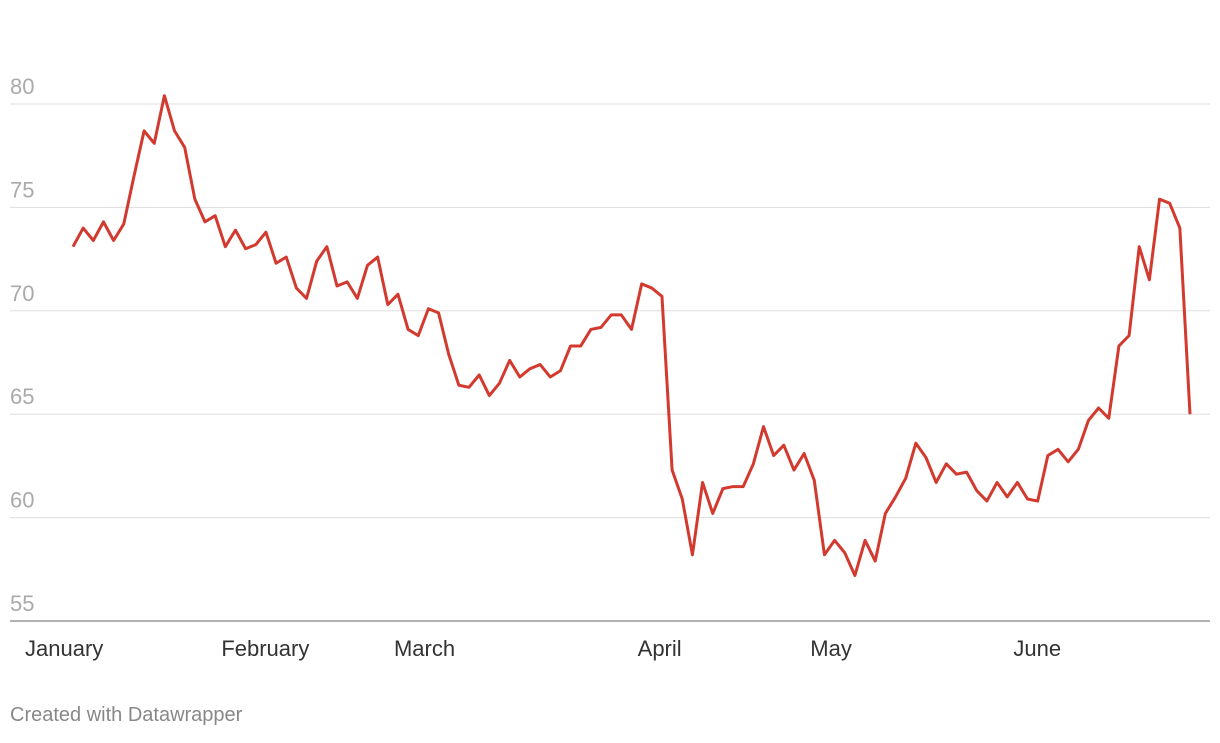  I want to click on y-tick-label: 75, so click(22, 189).